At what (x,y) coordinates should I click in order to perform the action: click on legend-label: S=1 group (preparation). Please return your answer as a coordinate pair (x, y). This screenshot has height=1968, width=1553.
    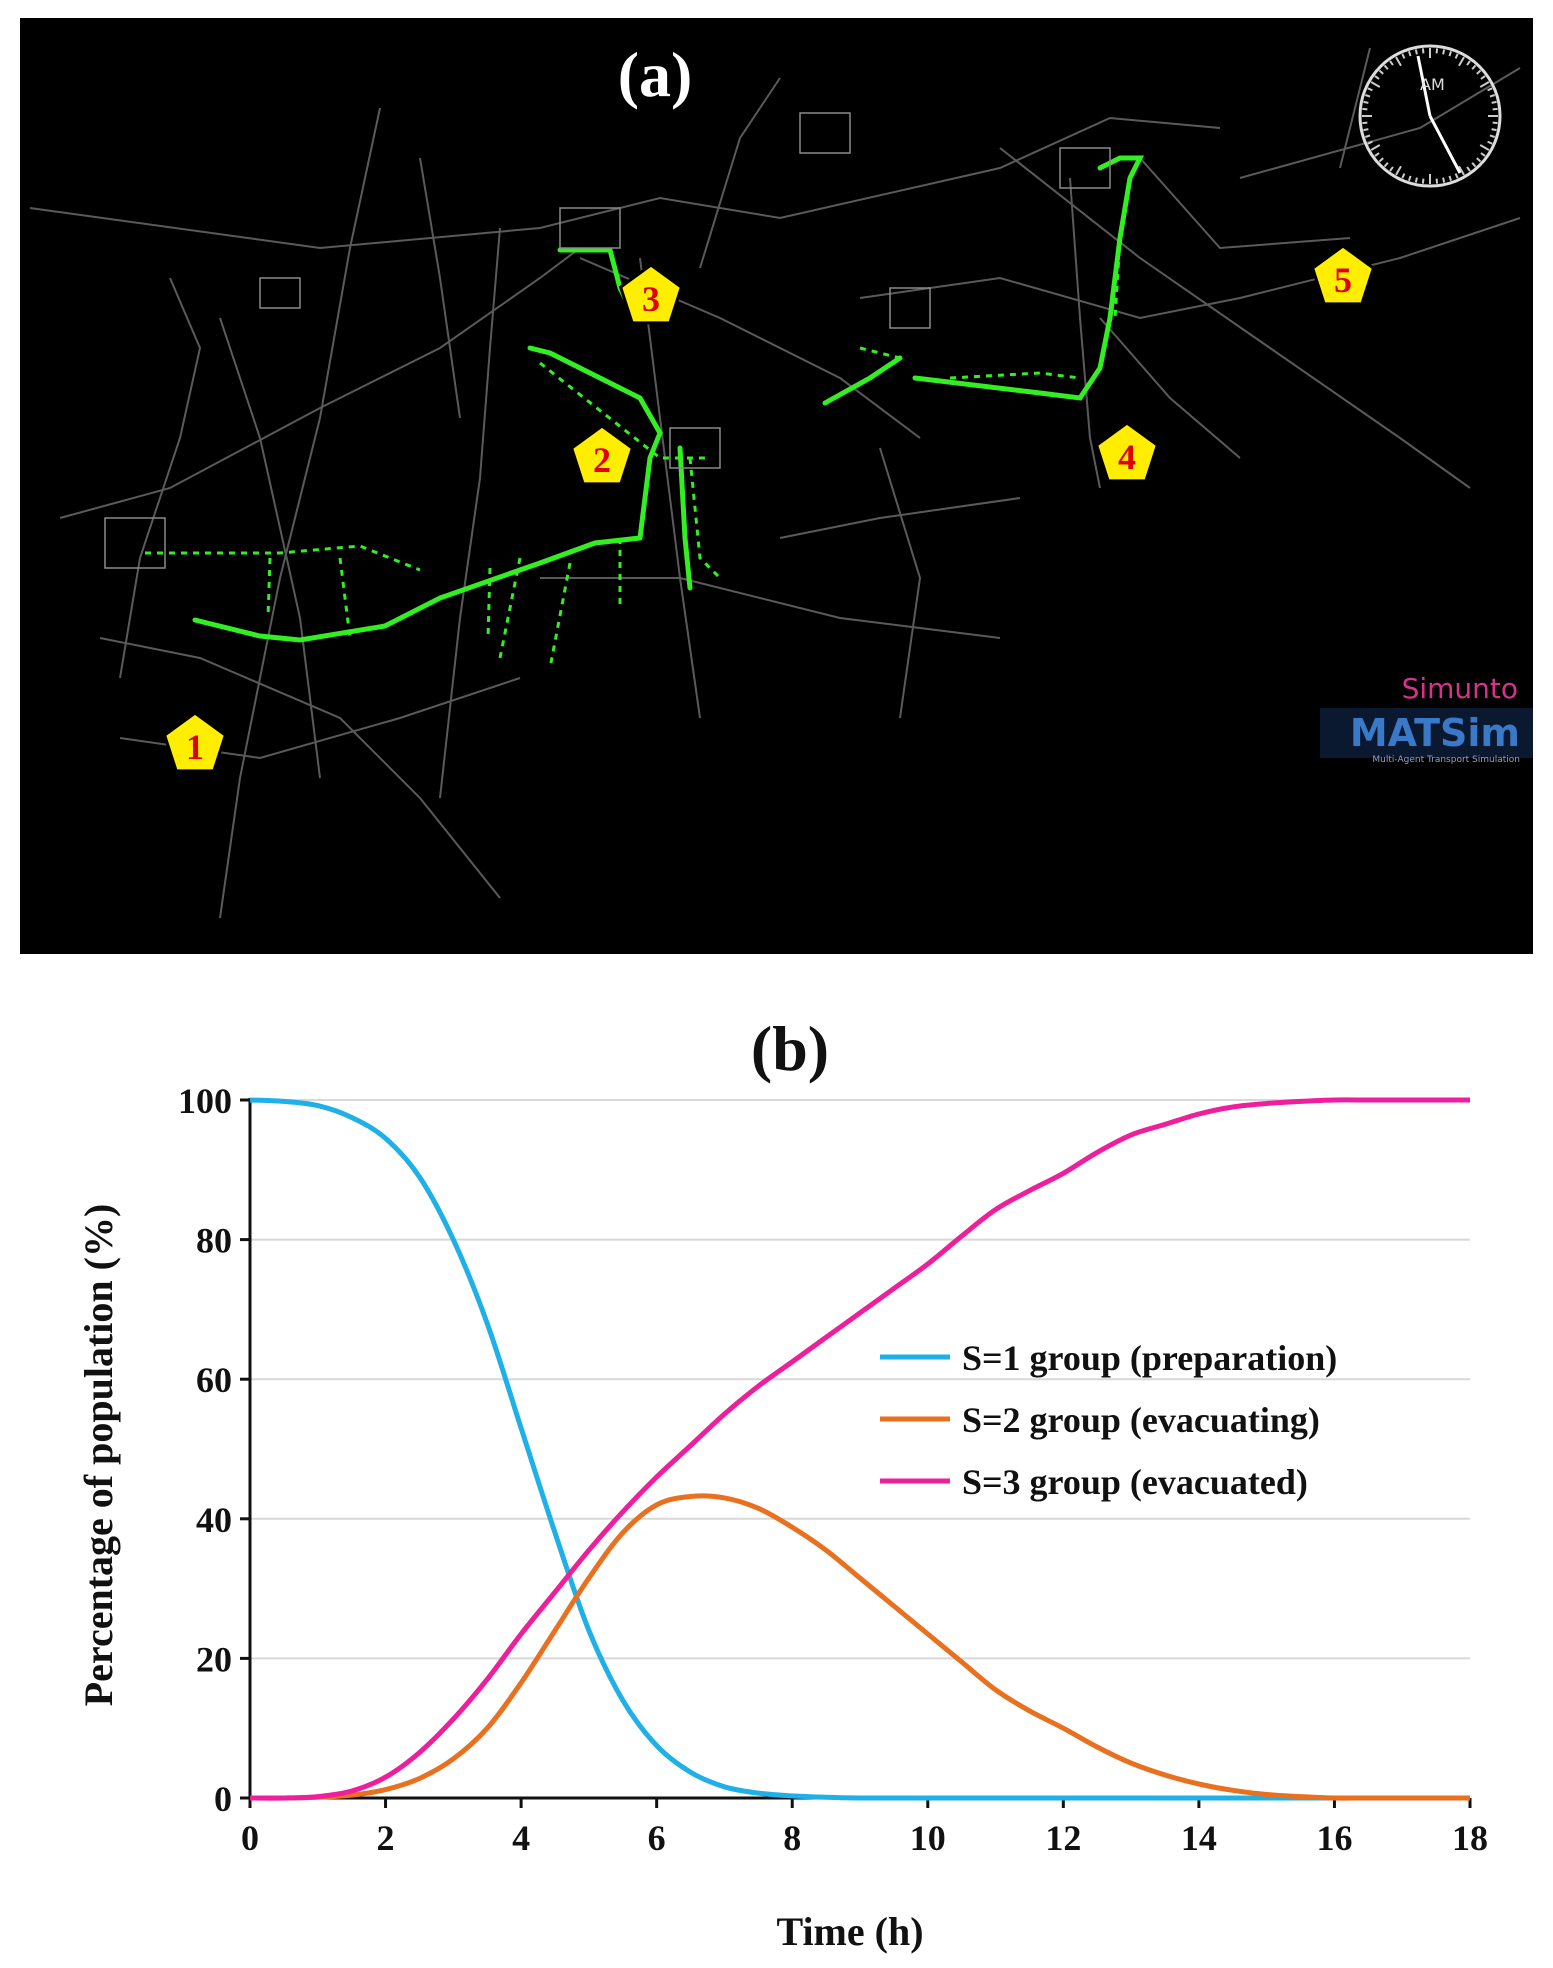
    Looking at the image, I should click on (1149, 1358).